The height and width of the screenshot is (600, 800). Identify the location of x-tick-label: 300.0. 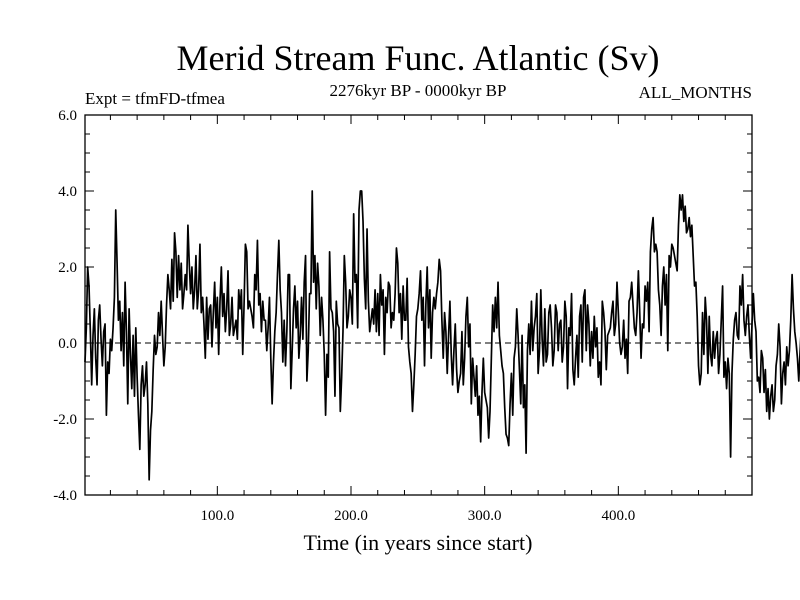
(485, 516).